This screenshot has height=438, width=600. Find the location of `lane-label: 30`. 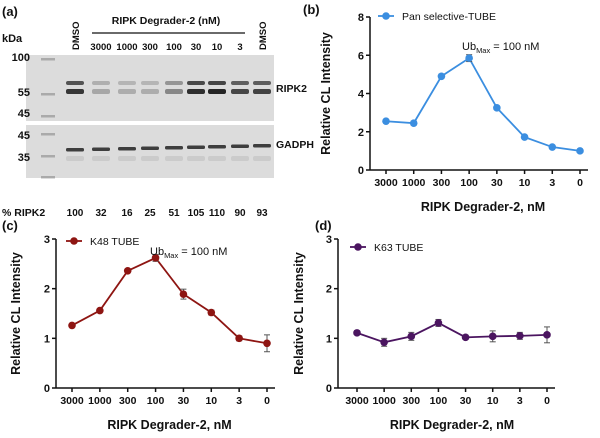

lane-label: 30 is located at coordinates (196, 47).